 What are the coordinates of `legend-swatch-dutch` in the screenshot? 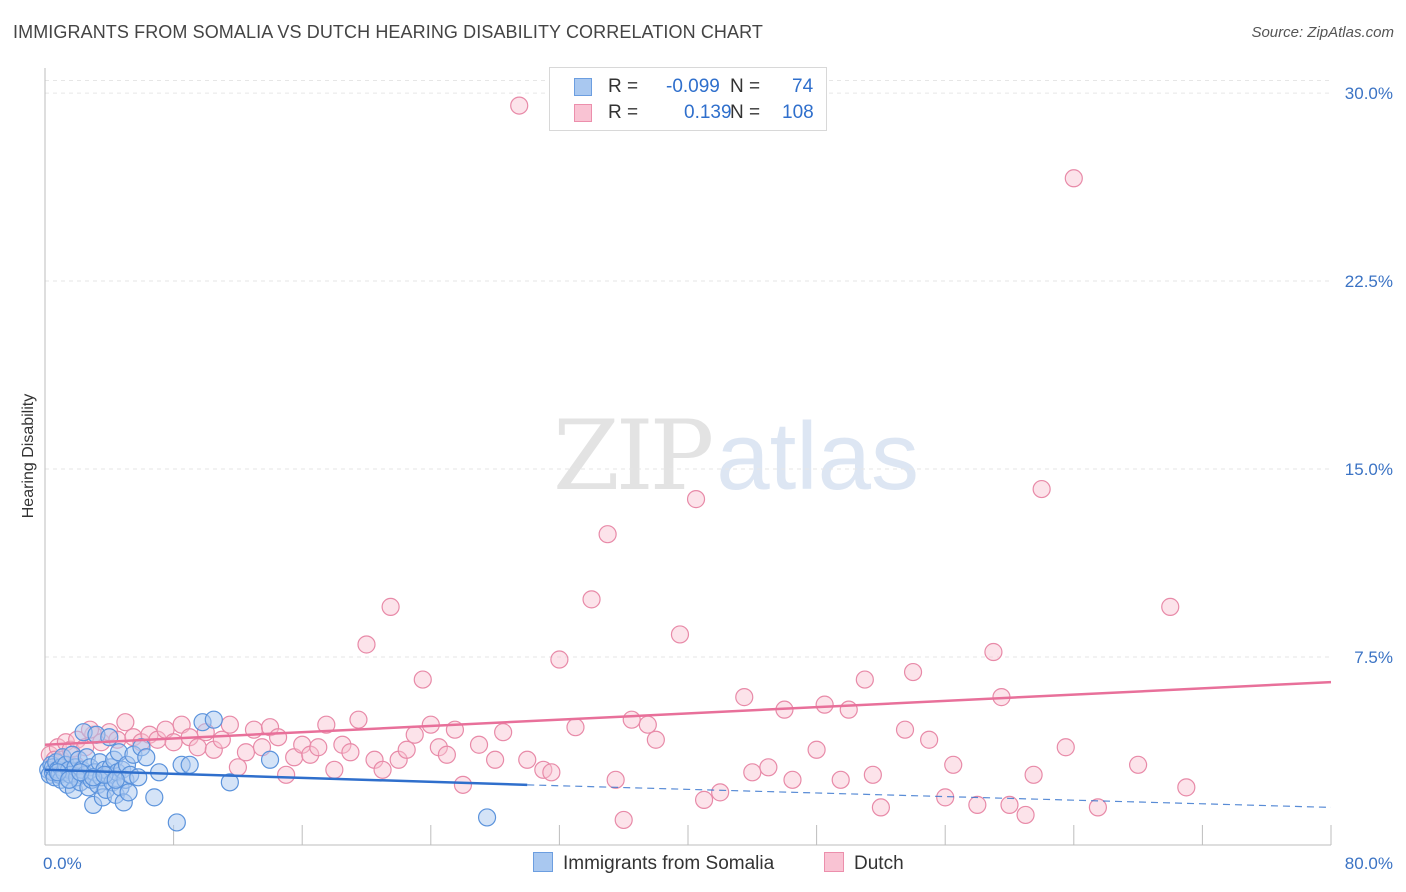 It's located at (583, 113).